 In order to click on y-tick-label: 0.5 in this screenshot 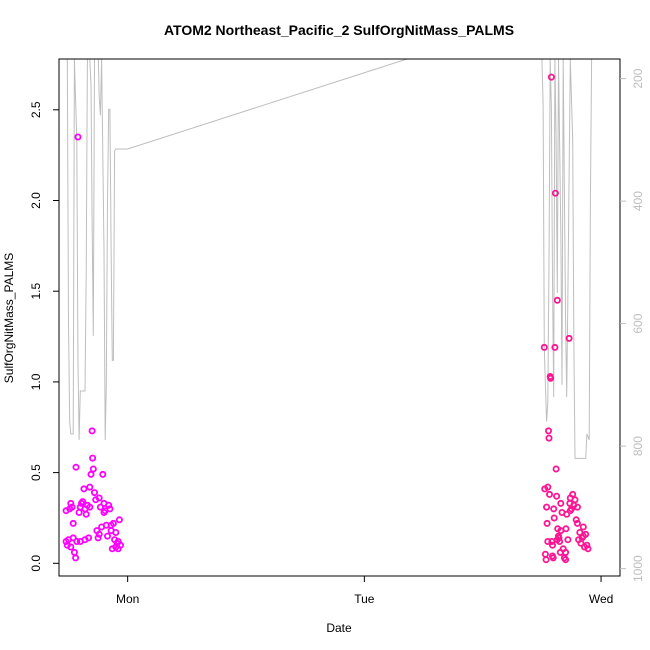, I will do `click(36, 472)`.